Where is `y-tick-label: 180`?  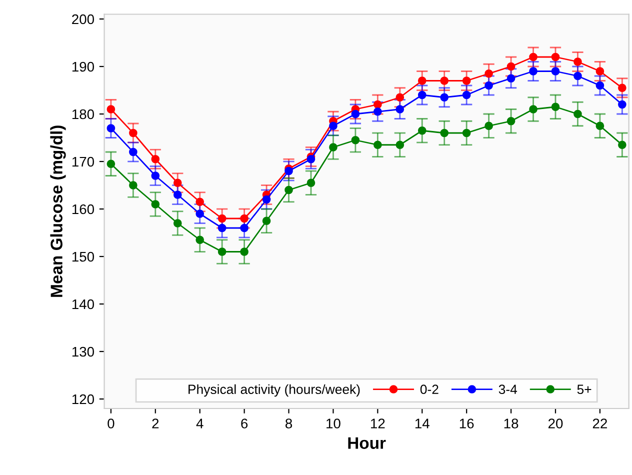 y-tick-label: 180 is located at coordinates (83, 114).